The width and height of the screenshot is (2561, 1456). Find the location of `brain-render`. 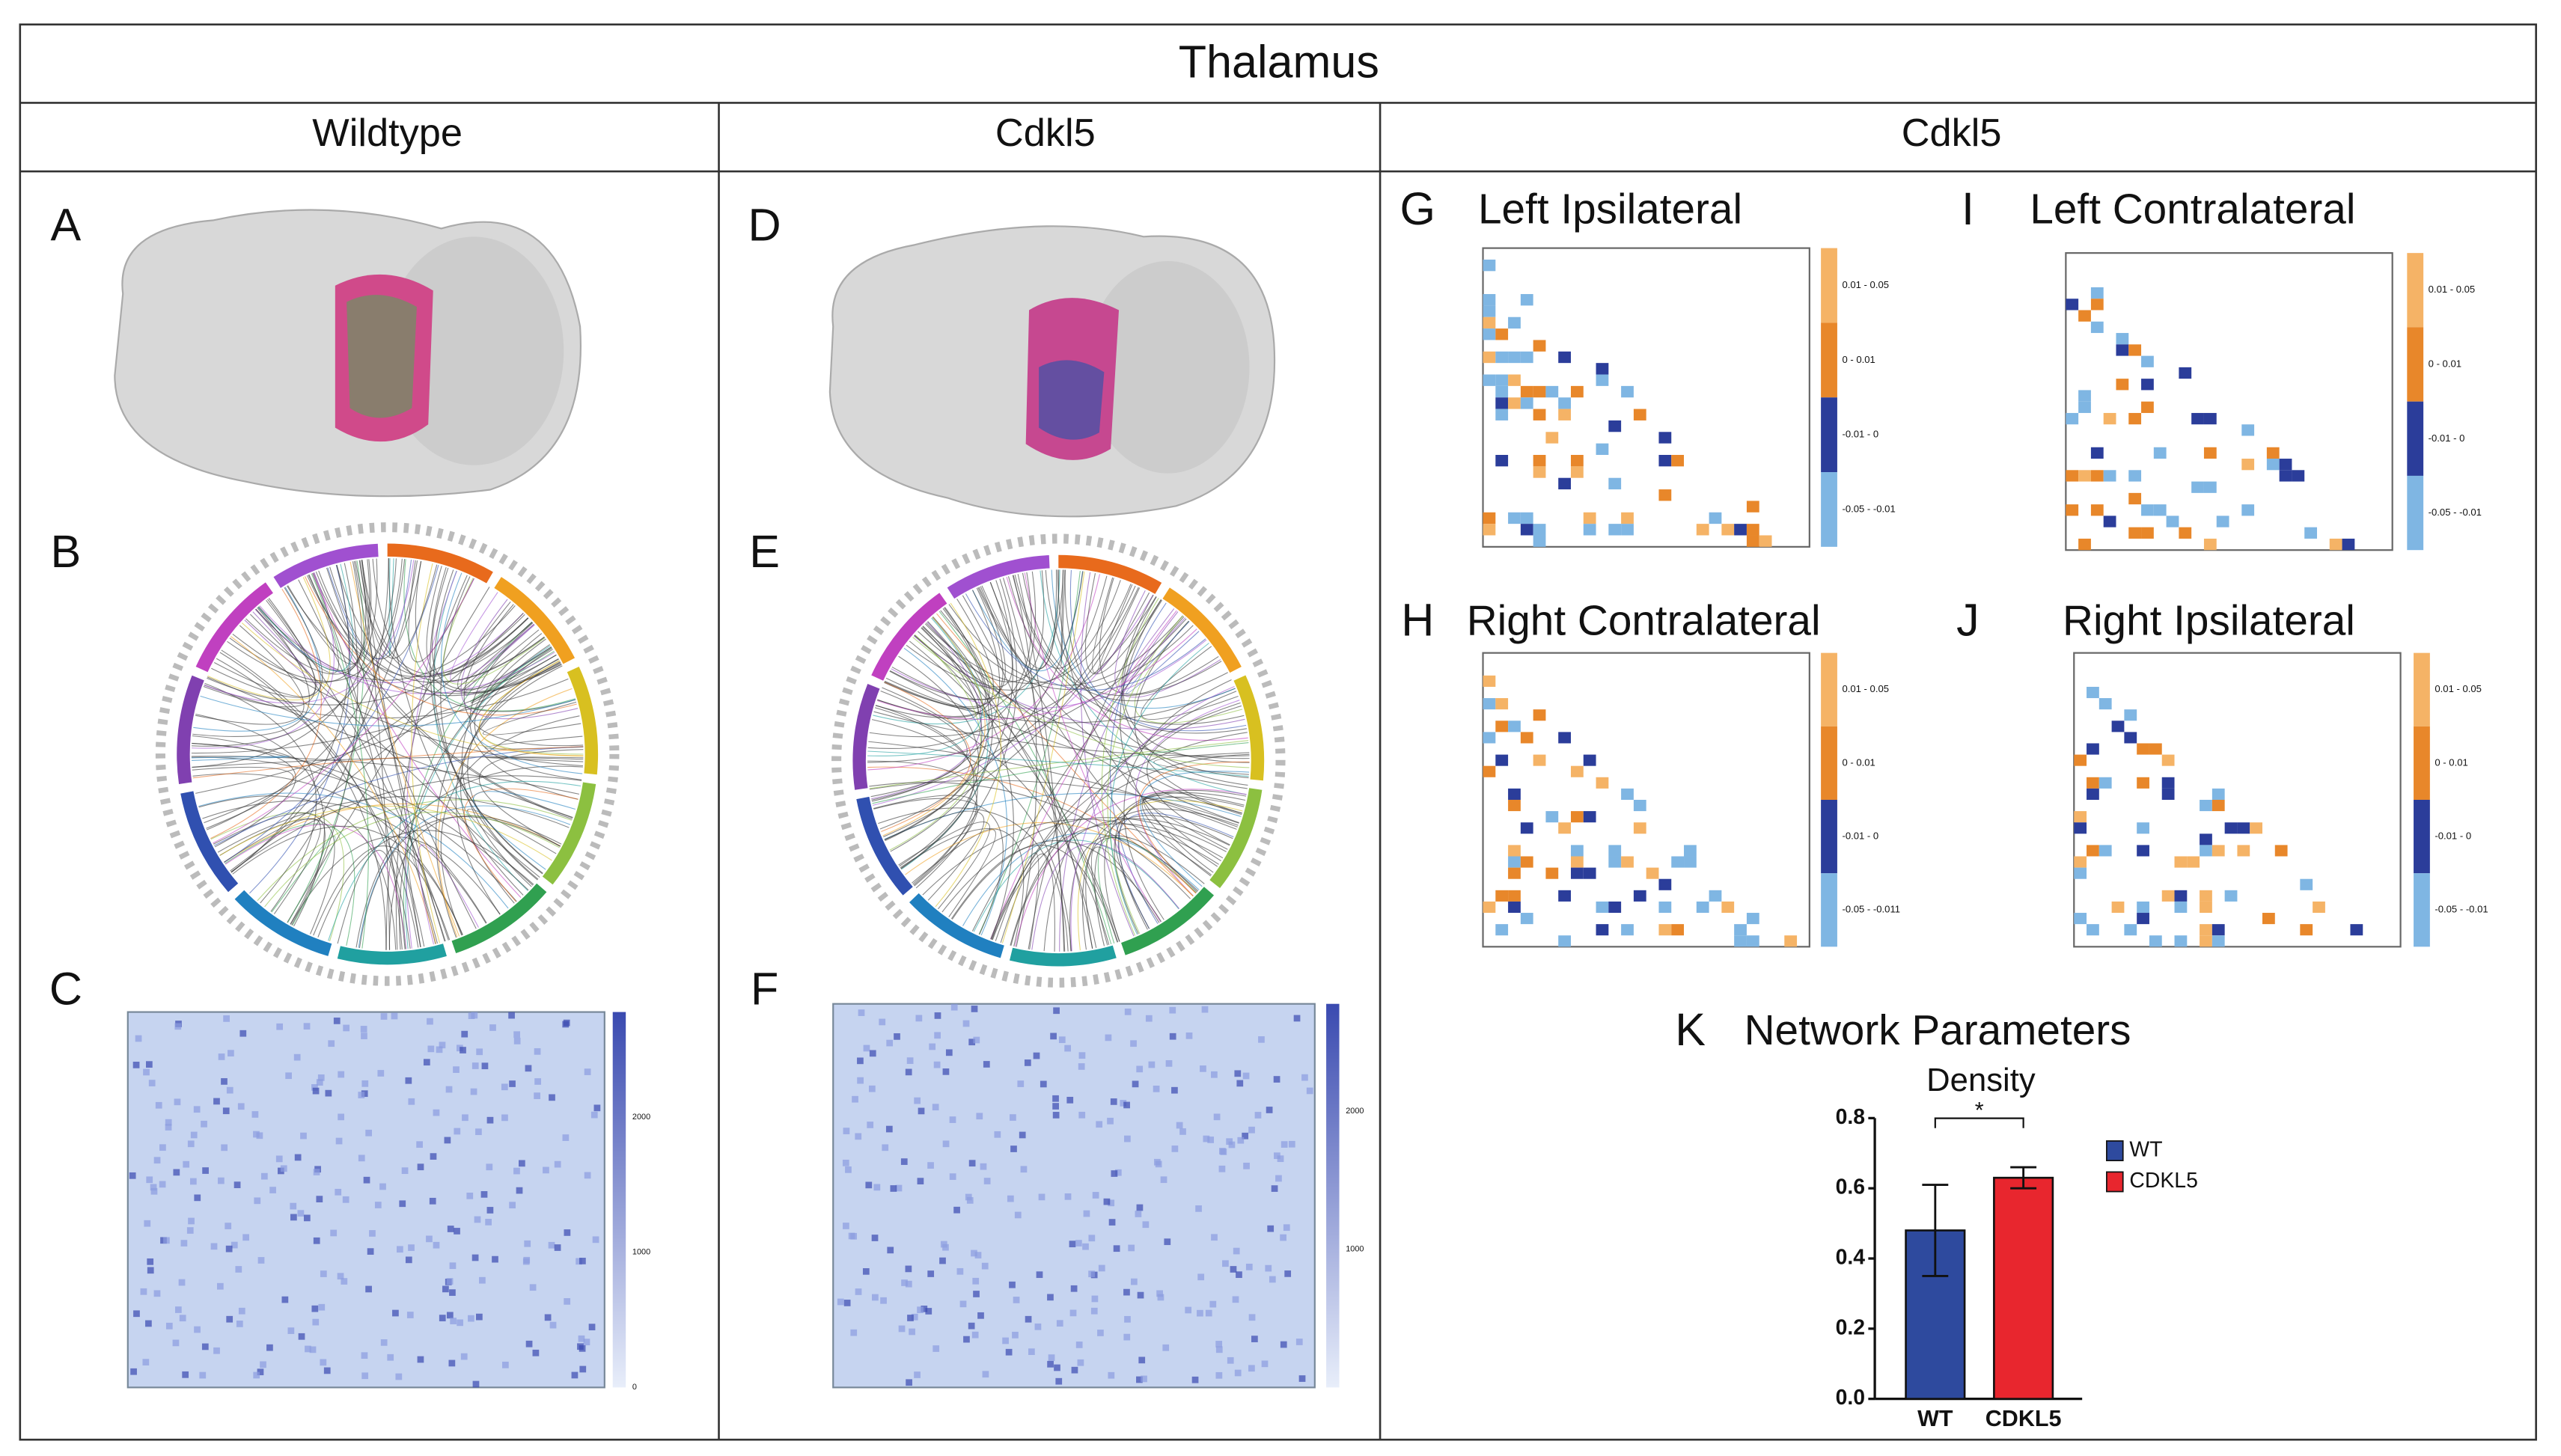

brain-render is located at coordinates (348, 353).